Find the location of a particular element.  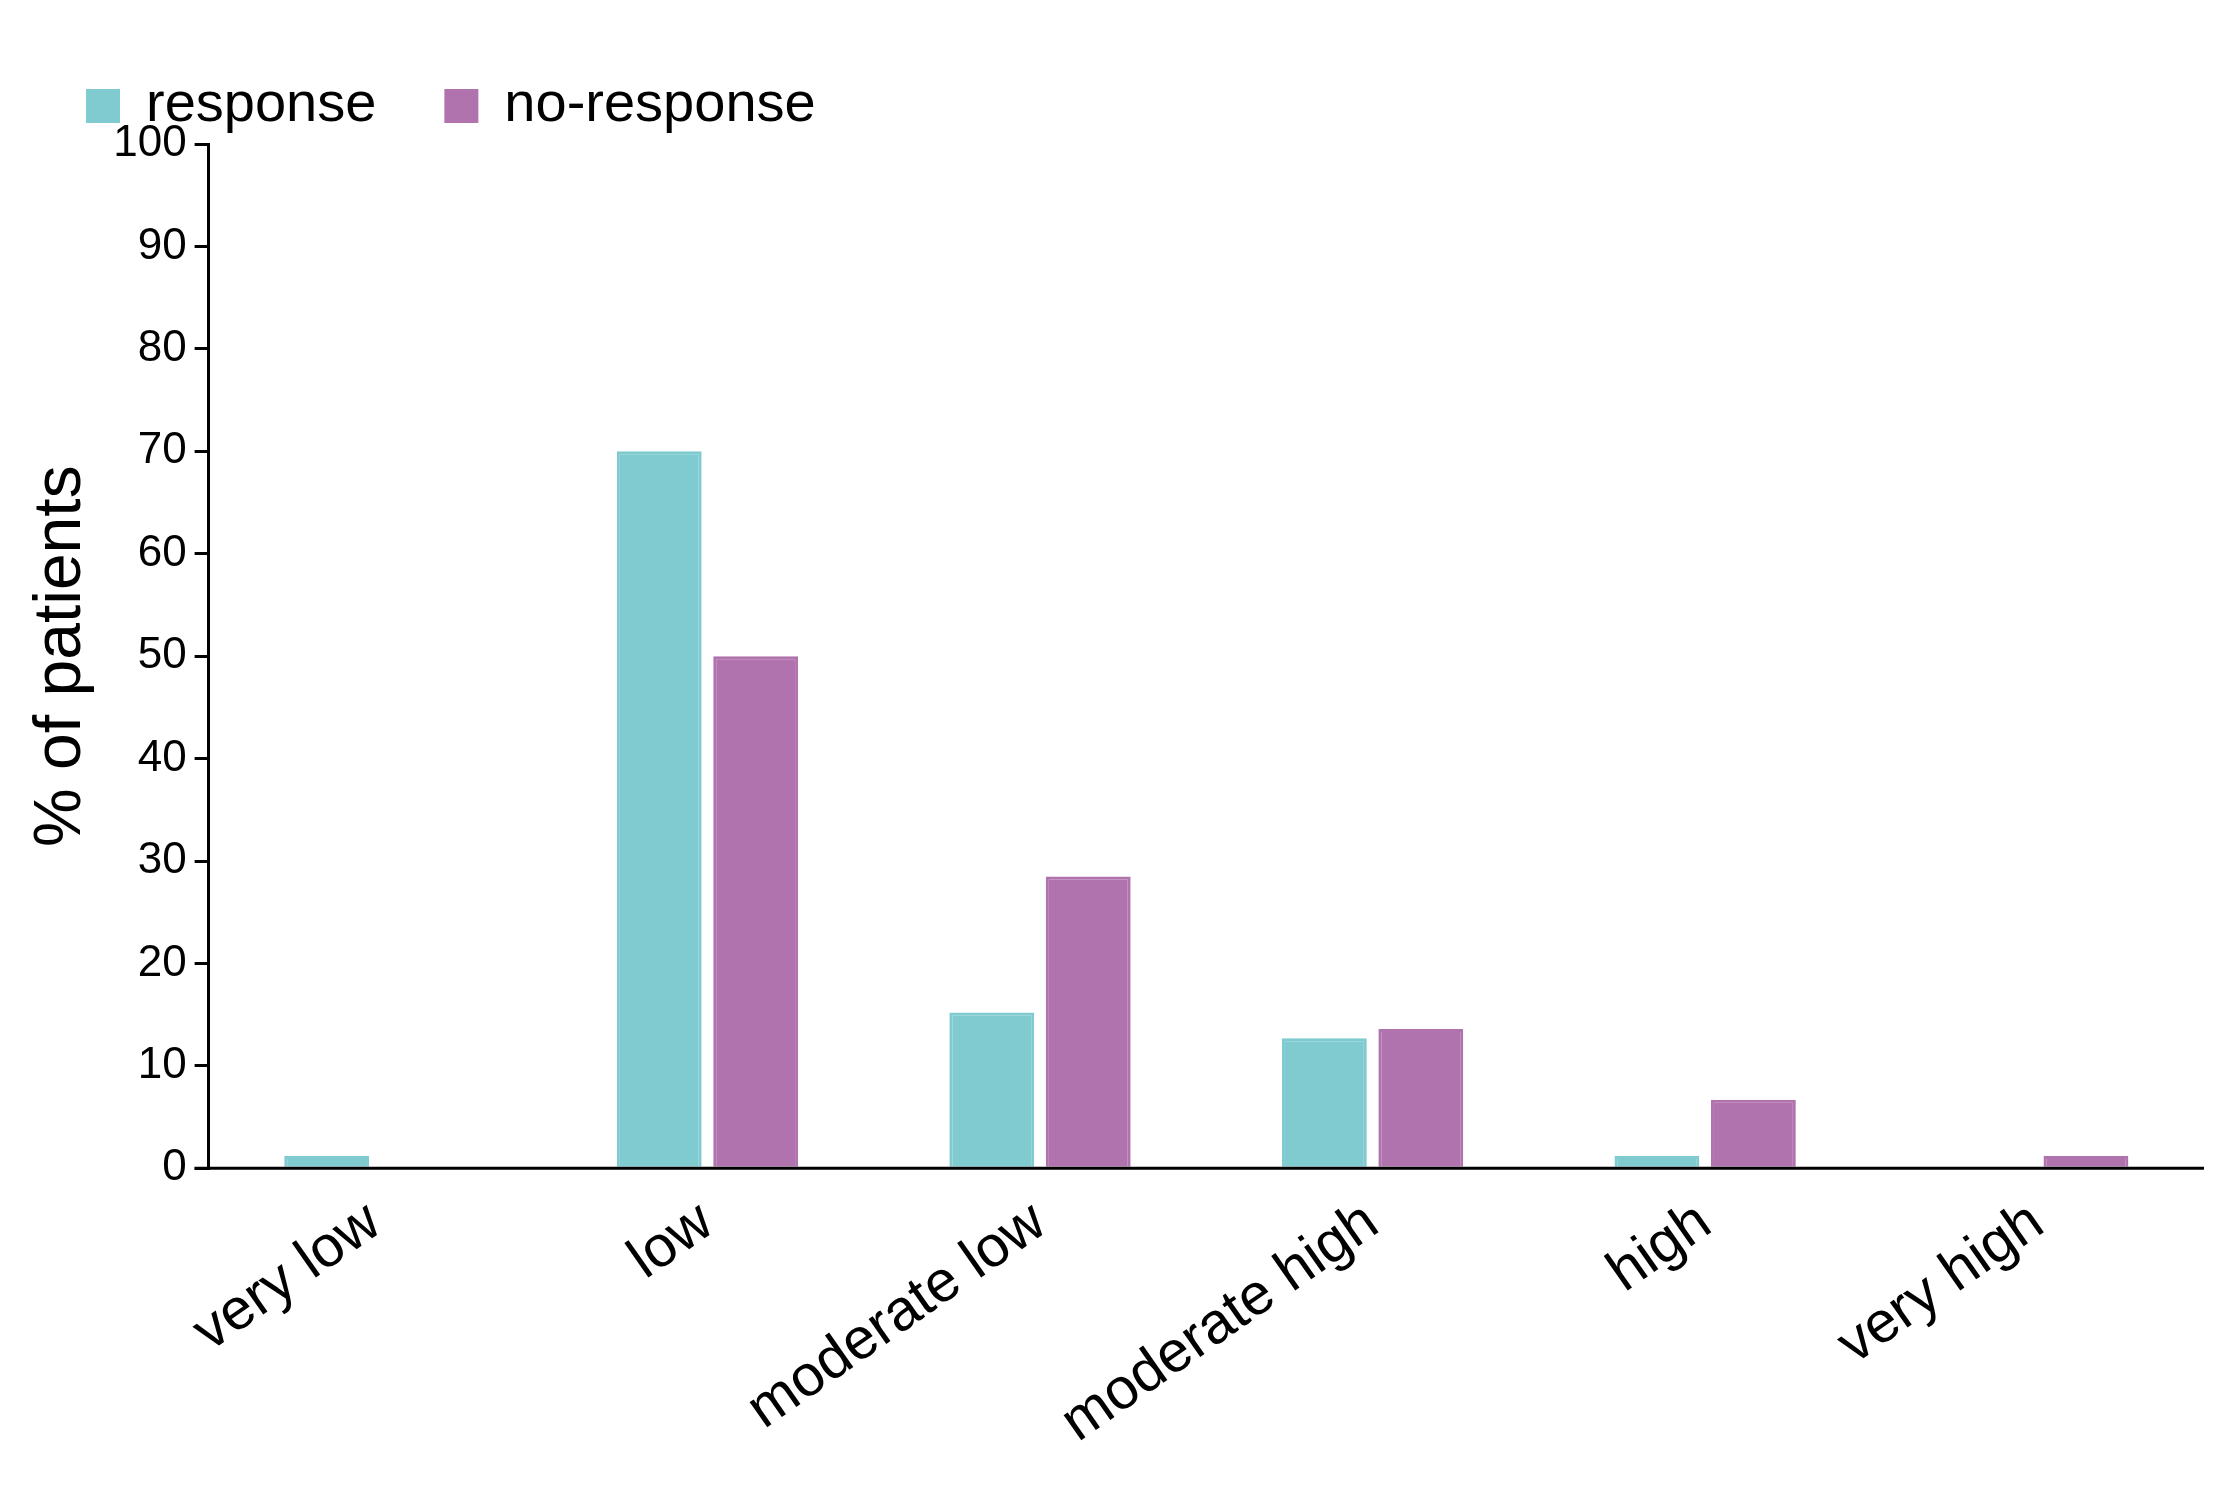

y-tick-label: 20 is located at coordinates (162, 960).